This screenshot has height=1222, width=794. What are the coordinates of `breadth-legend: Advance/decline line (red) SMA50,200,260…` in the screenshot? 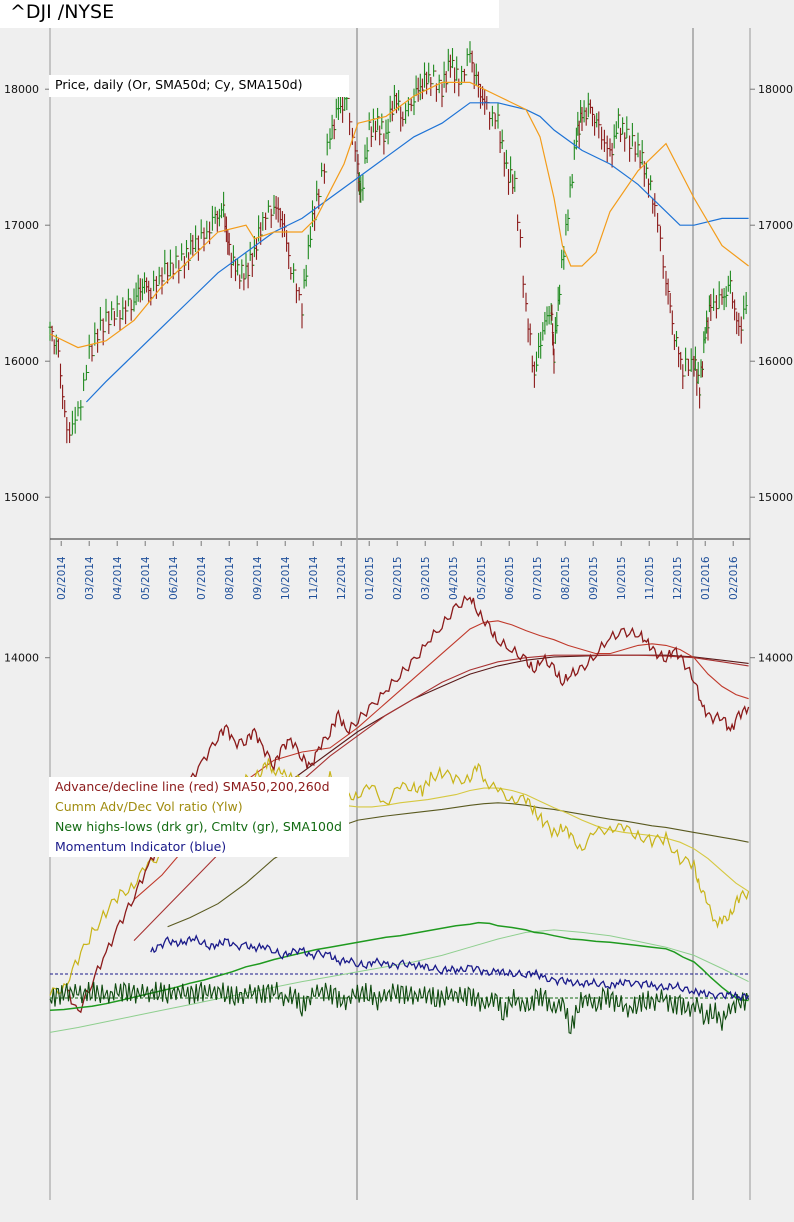 It's located at (199, 817).